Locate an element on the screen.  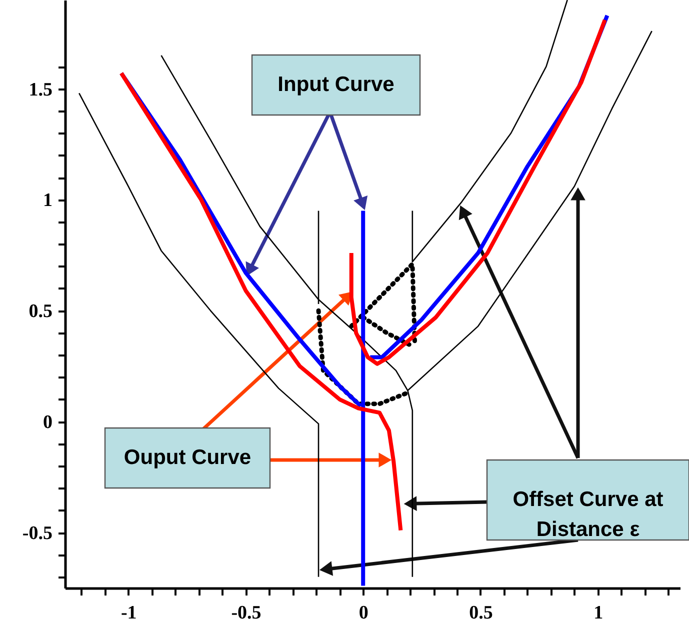
x-tick-label: -1 is located at coordinates (128, 613).